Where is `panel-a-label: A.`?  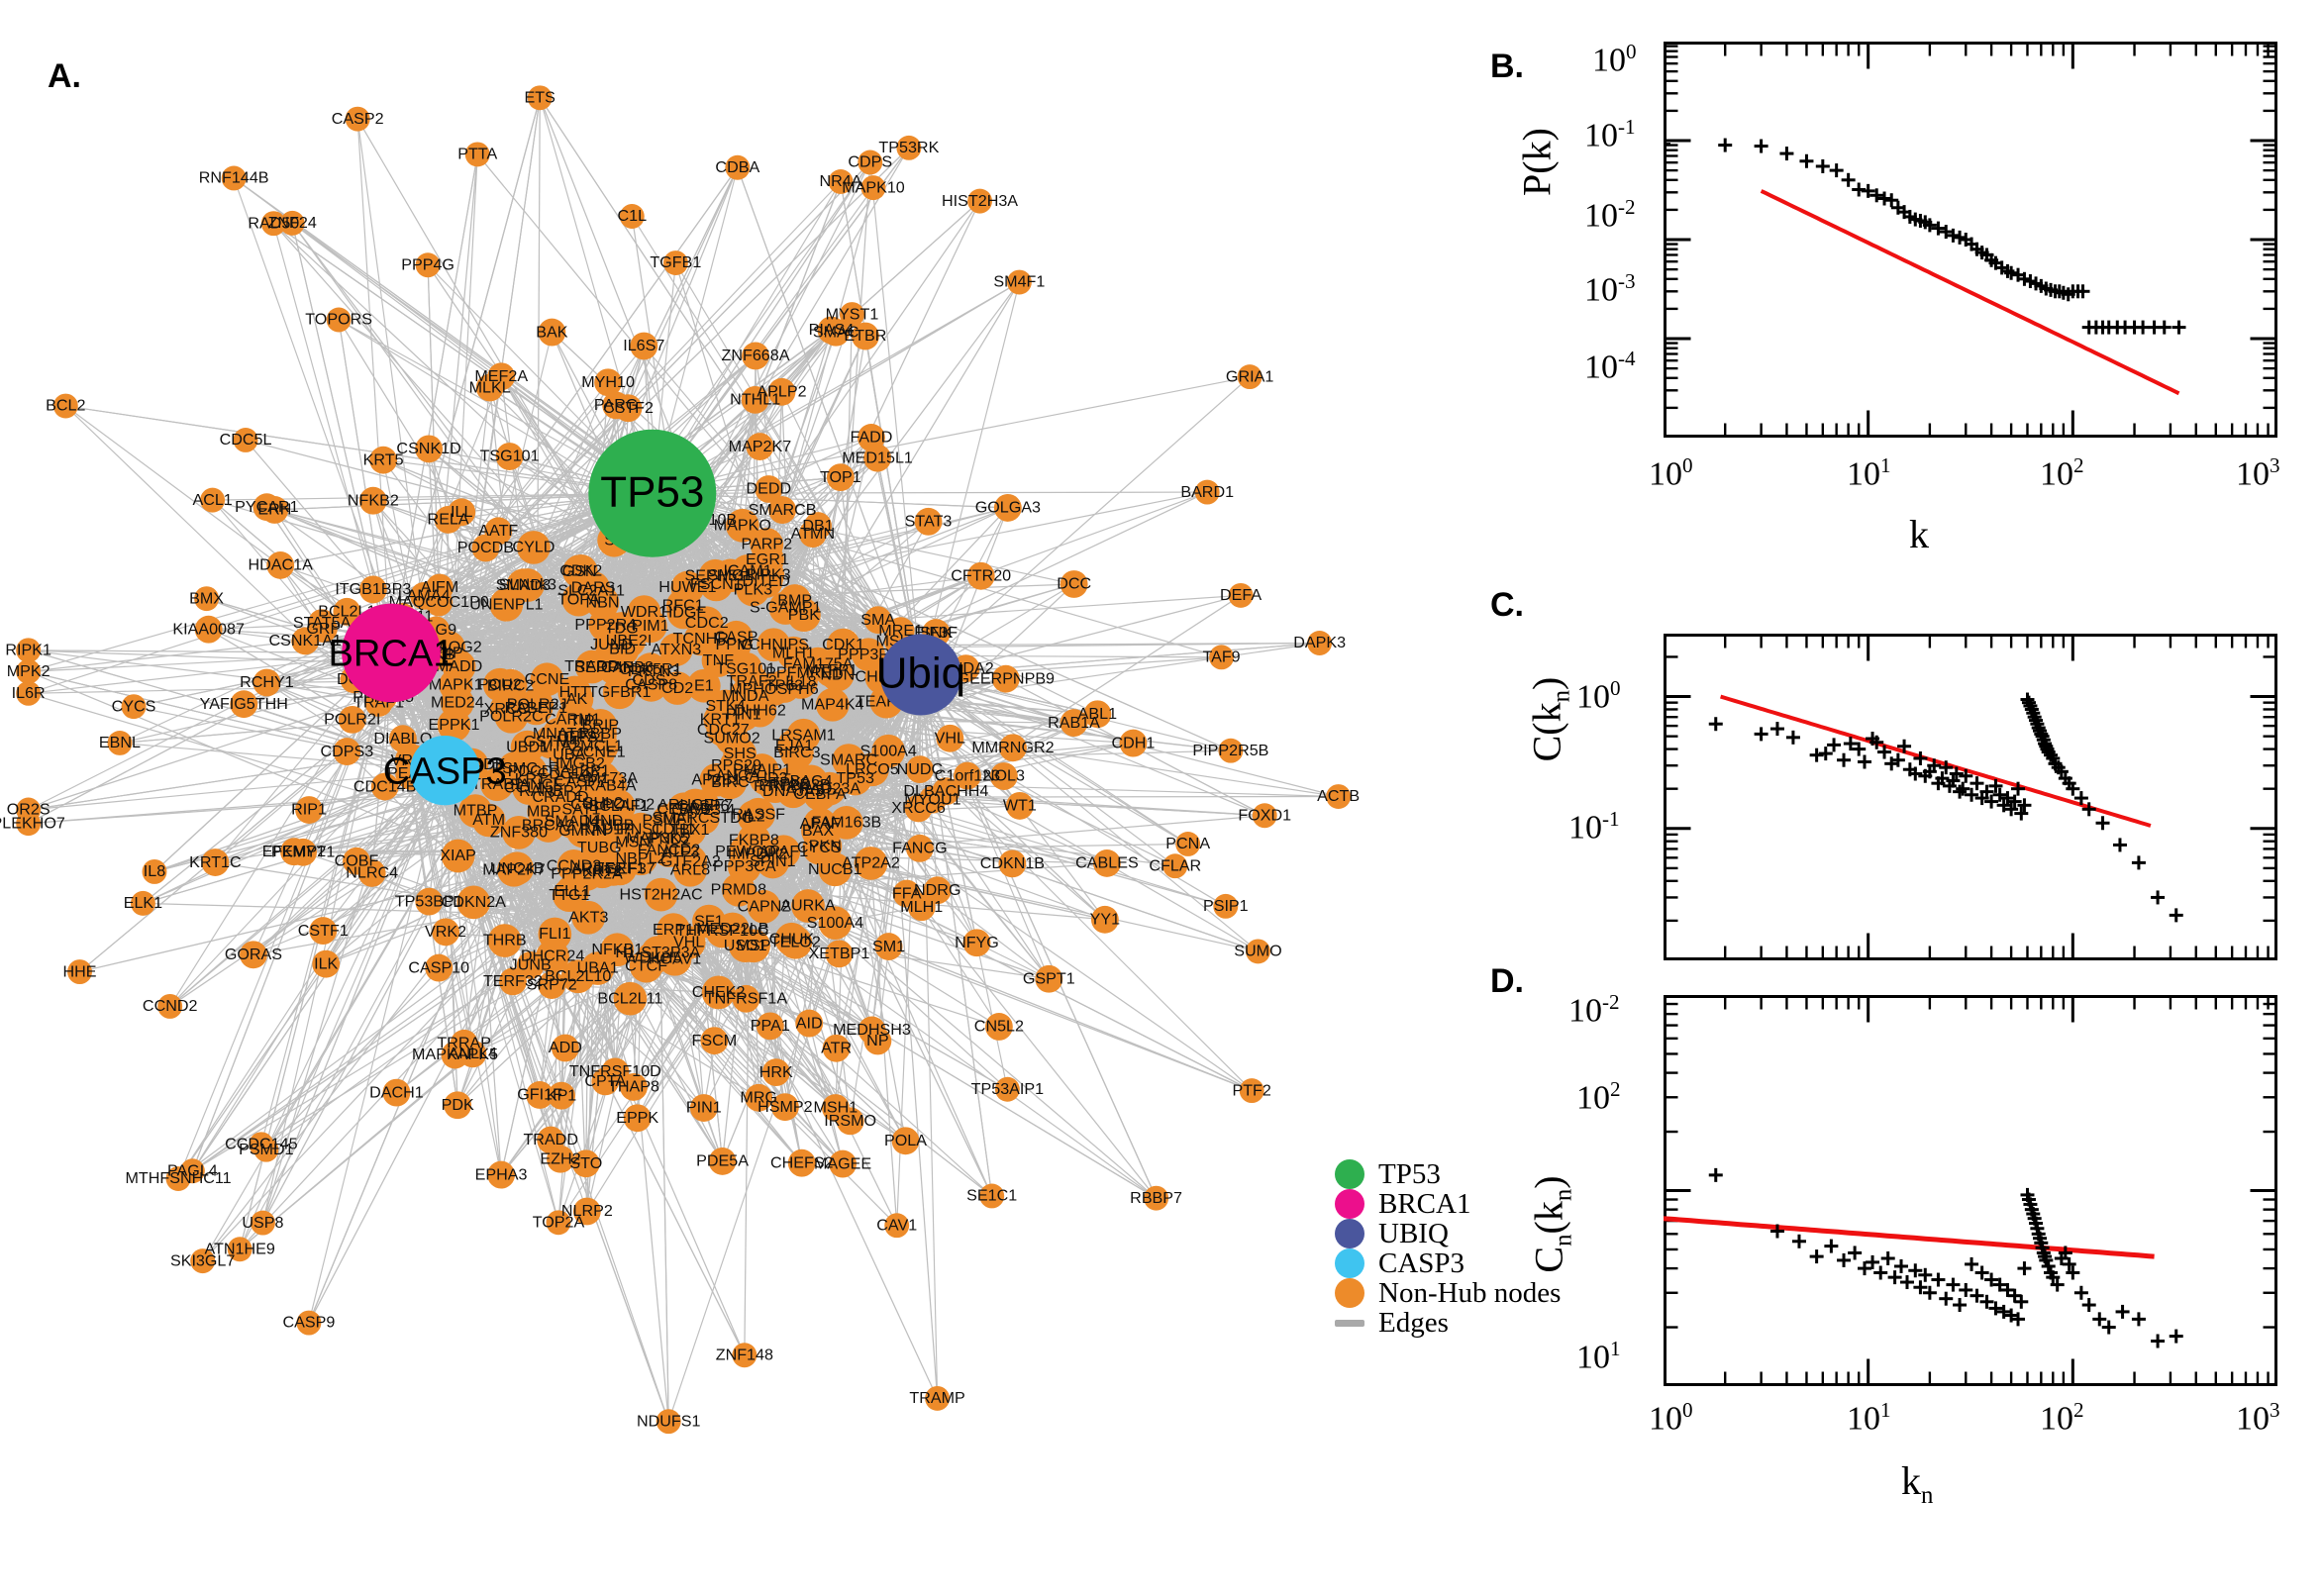
panel-a-label: A. is located at coordinates (64, 76).